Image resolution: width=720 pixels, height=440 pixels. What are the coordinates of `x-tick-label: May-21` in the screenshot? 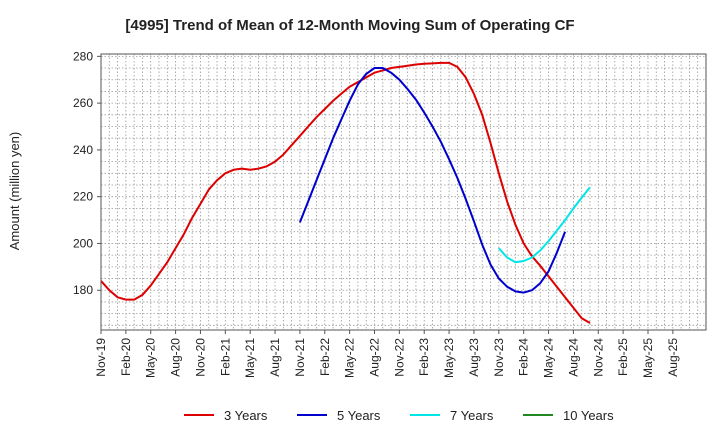 It's located at (250, 358).